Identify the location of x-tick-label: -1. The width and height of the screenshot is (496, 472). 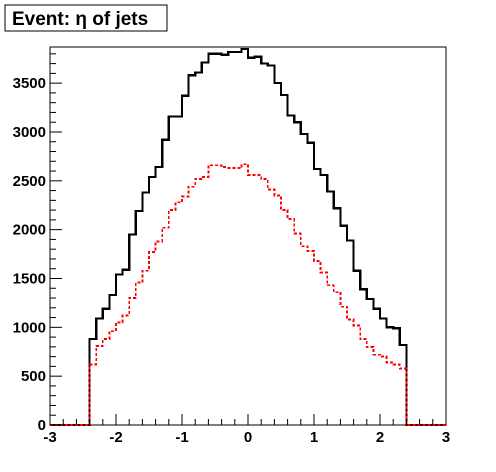
(181, 437).